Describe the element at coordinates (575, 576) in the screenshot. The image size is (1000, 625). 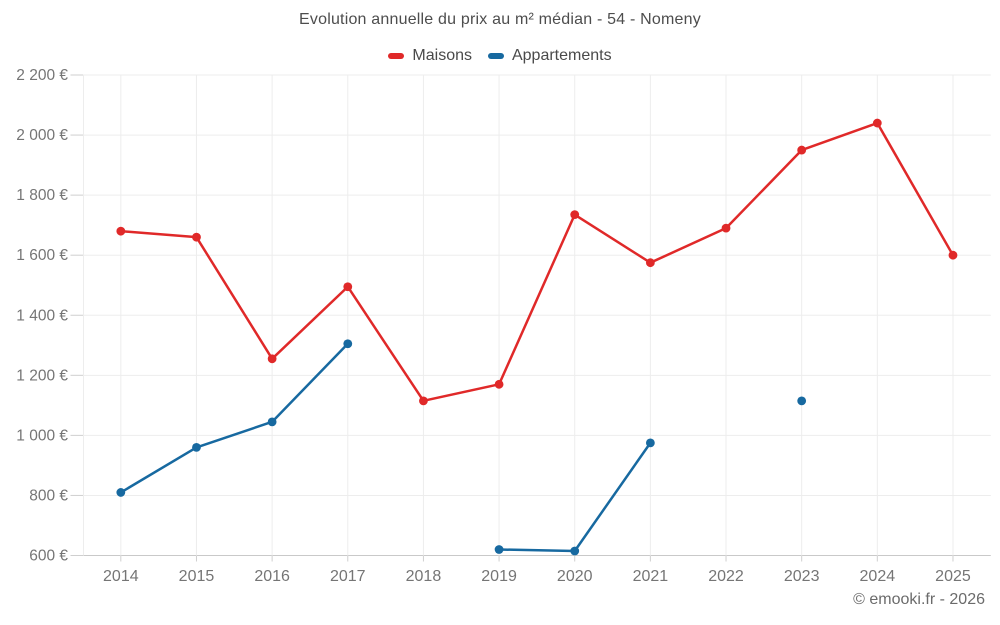
I see `x-tick-label: 2020` at that location.